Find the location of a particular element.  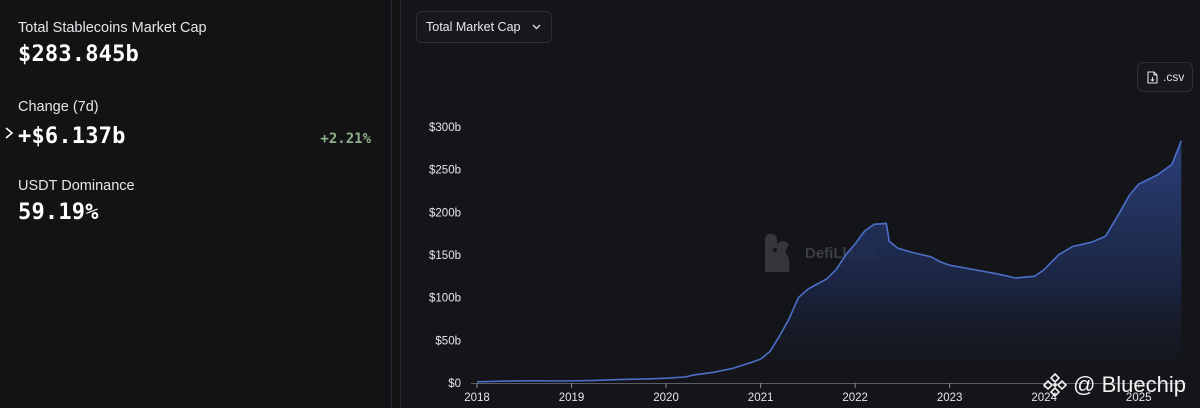

x-tick-label: 2022 is located at coordinates (855, 398).